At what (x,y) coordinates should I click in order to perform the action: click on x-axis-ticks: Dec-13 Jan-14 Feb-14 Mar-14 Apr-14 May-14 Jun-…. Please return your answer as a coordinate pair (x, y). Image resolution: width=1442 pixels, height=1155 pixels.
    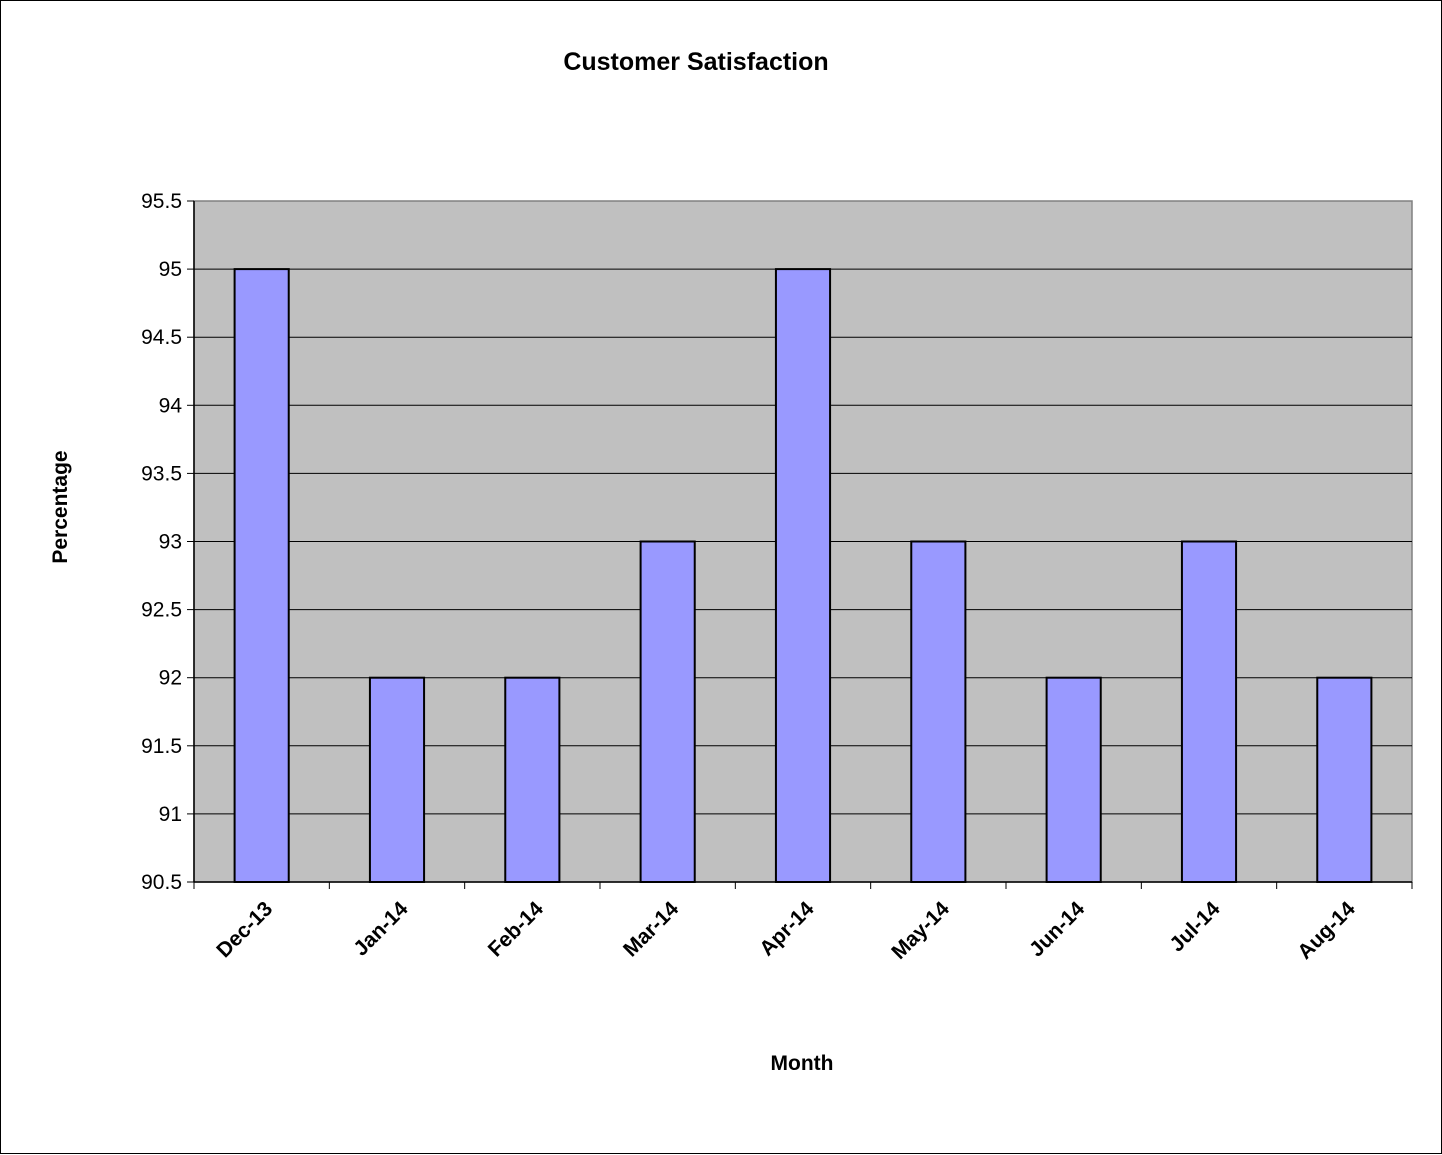
    Looking at the image, I should click on (803, 923).